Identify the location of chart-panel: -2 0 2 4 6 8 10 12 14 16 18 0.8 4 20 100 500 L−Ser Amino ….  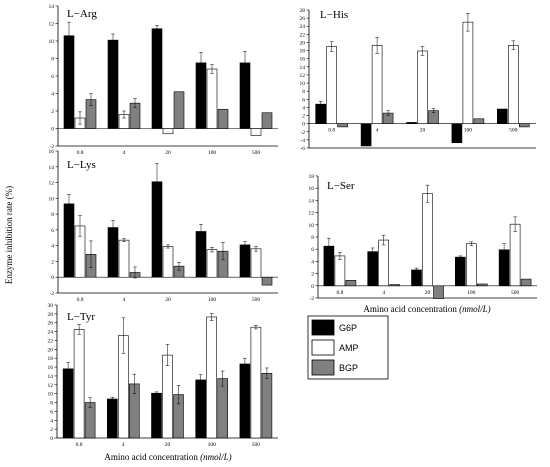
(423, 244).